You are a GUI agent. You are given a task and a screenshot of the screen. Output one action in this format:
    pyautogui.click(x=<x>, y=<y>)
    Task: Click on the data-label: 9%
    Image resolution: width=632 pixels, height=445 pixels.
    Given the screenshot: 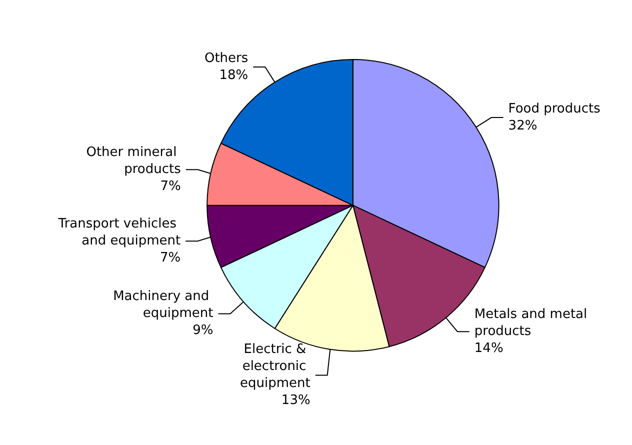 What is the action you would take?
    pyautogui.click(x=203, y=330)
    